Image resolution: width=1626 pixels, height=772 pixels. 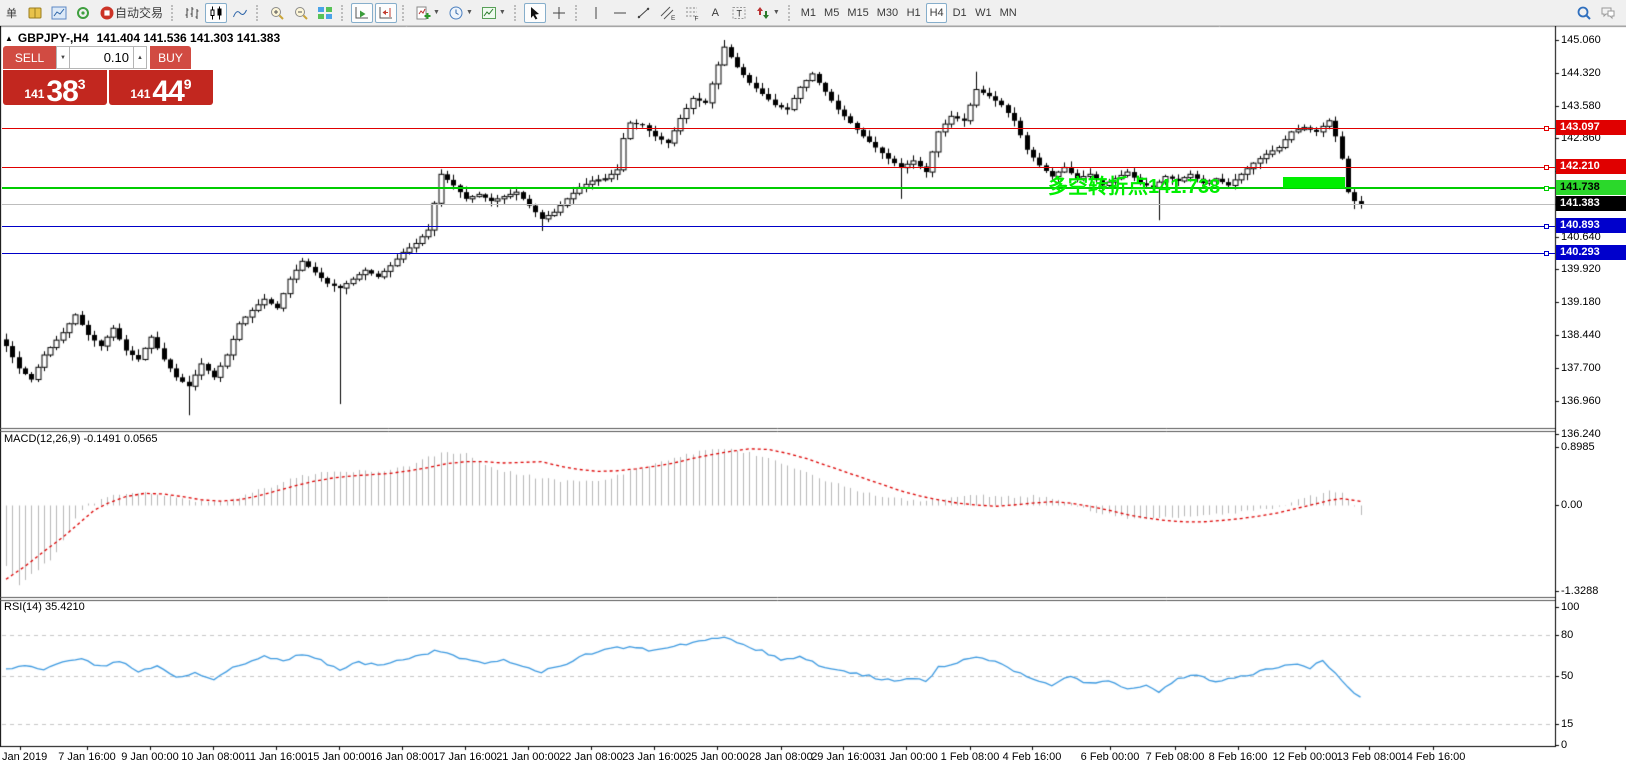 I want to click on equidistant-channel-button: E, so click(x=668, y=13).